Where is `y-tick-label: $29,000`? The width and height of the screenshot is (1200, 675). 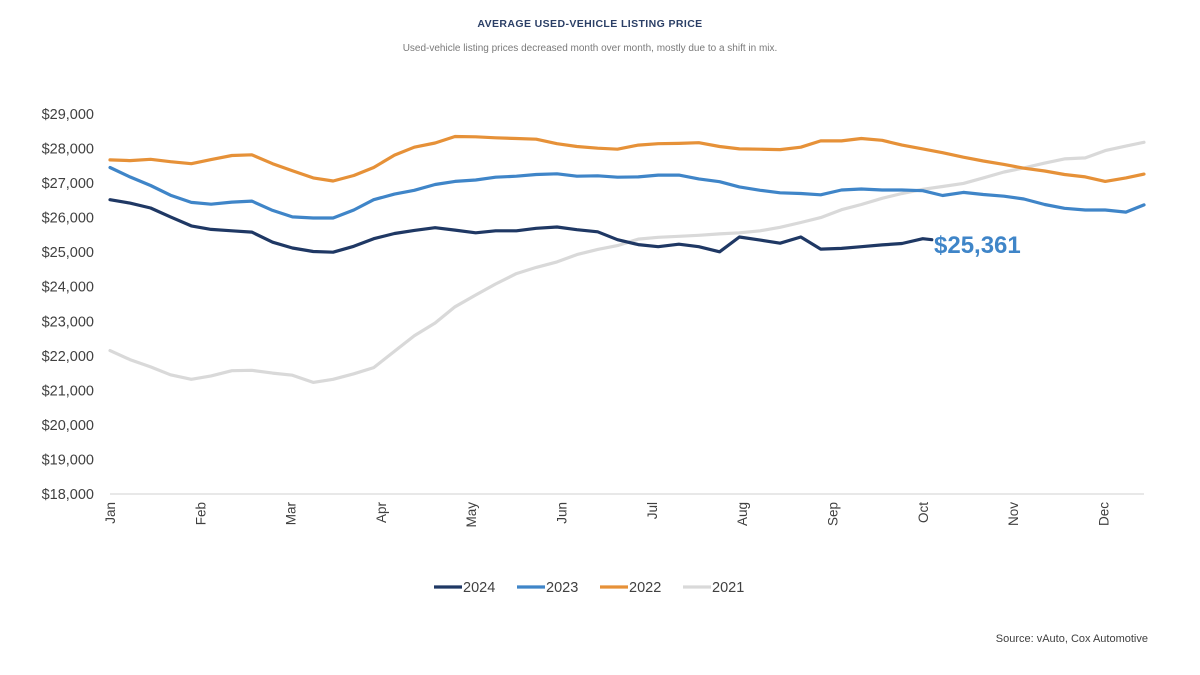
y-tick-label: $29,000 is located at coordinates (68, 115).